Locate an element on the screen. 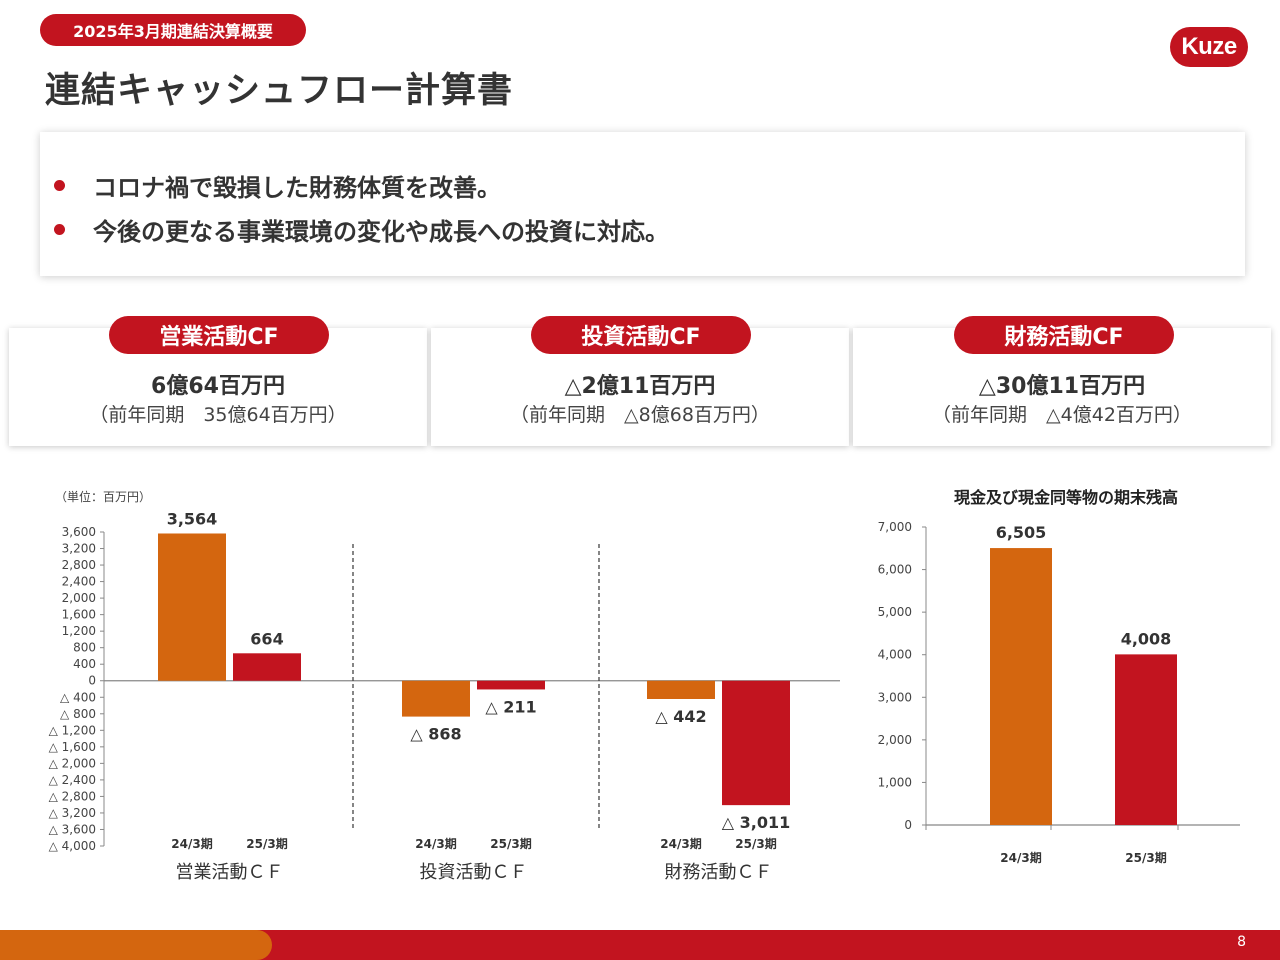 This screenshot has width=1280, height=960. y-tick-label: △ 3,200 is located at coordinates (72, 813).